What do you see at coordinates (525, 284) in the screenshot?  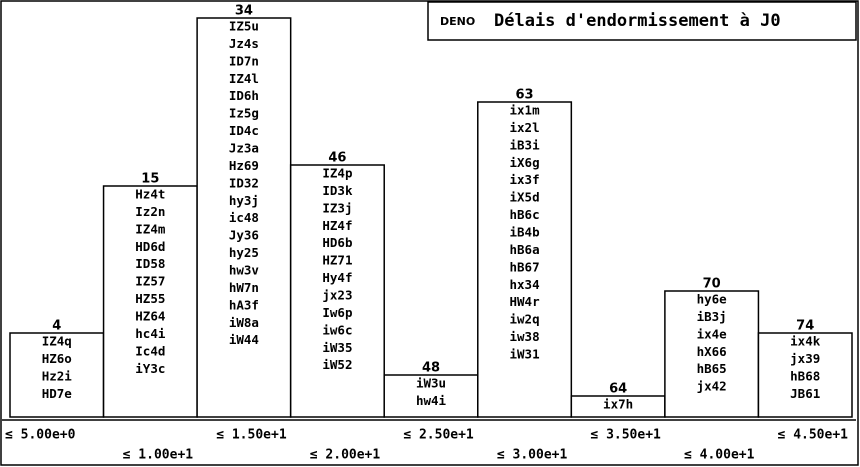 I see `id-label: hx34` at bounding box center [525, 284].